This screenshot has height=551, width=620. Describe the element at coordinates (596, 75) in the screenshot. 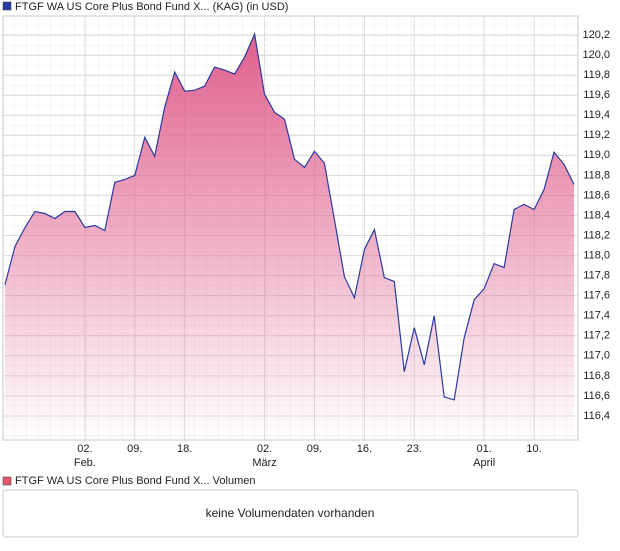

I see `y-tick-label: 119,8` at that location.